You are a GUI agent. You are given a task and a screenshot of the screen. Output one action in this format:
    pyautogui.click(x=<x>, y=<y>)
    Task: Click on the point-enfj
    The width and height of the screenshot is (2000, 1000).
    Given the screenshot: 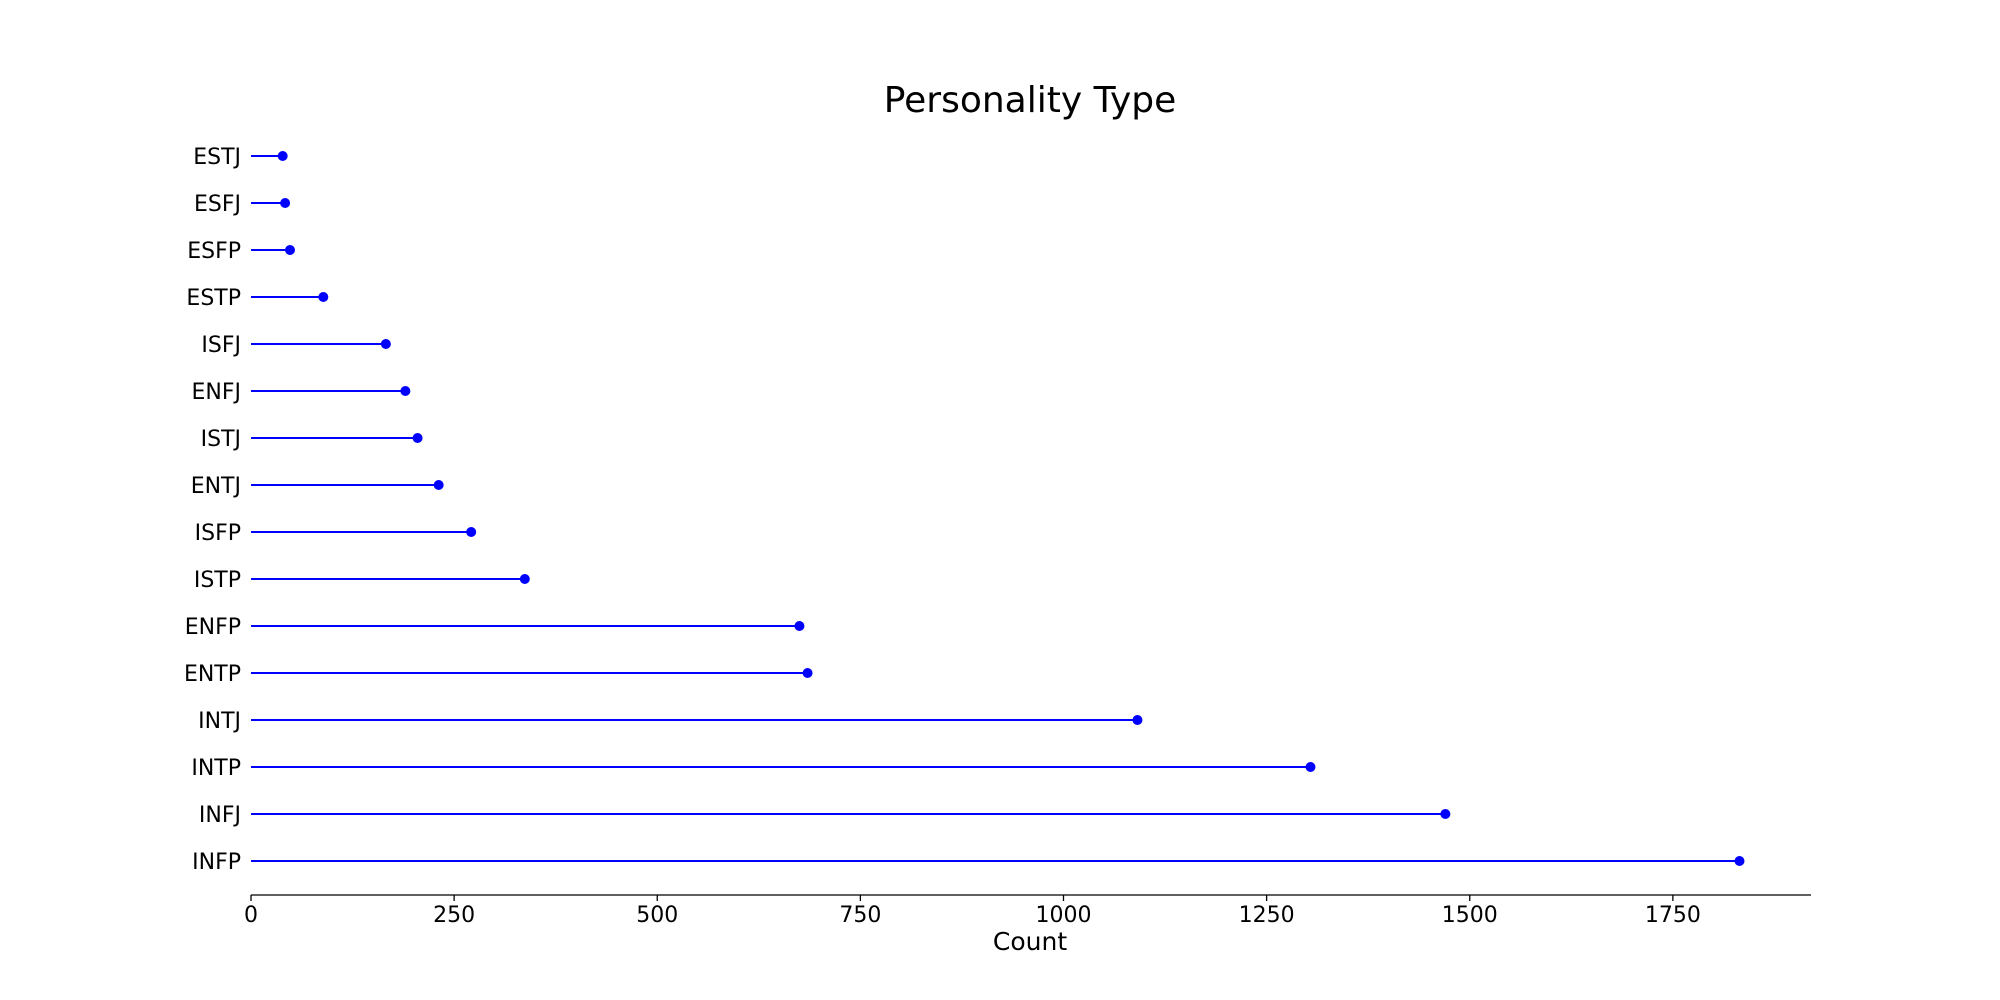 What is the action you would take?
    pyautogui.click(x=405, y=391)
    